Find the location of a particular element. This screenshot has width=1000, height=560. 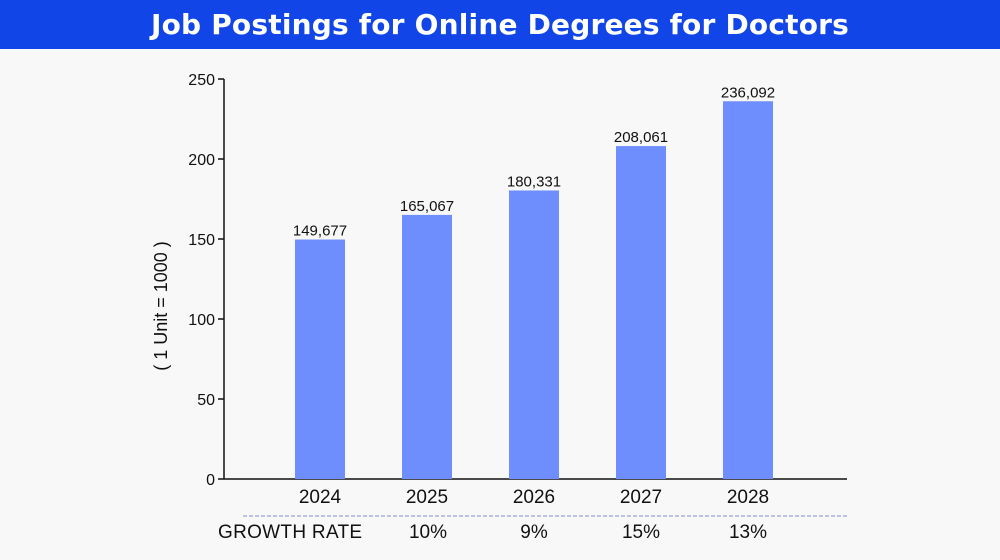

y-tick-label: 250 is located at coordinates (201, 80).